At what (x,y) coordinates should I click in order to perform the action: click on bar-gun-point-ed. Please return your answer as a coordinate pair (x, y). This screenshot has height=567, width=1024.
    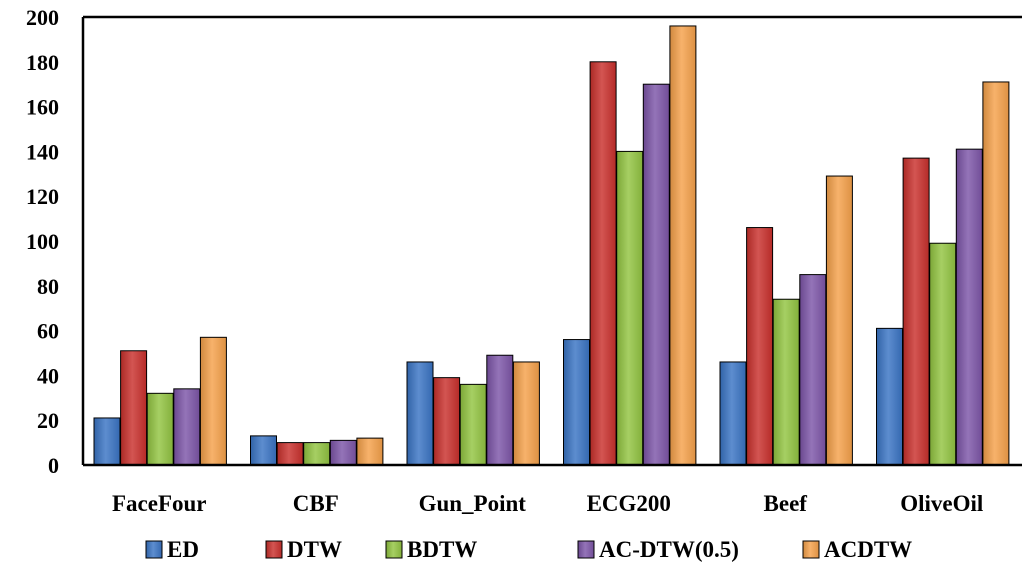
    Looking at the image, I should click on (420, 413).